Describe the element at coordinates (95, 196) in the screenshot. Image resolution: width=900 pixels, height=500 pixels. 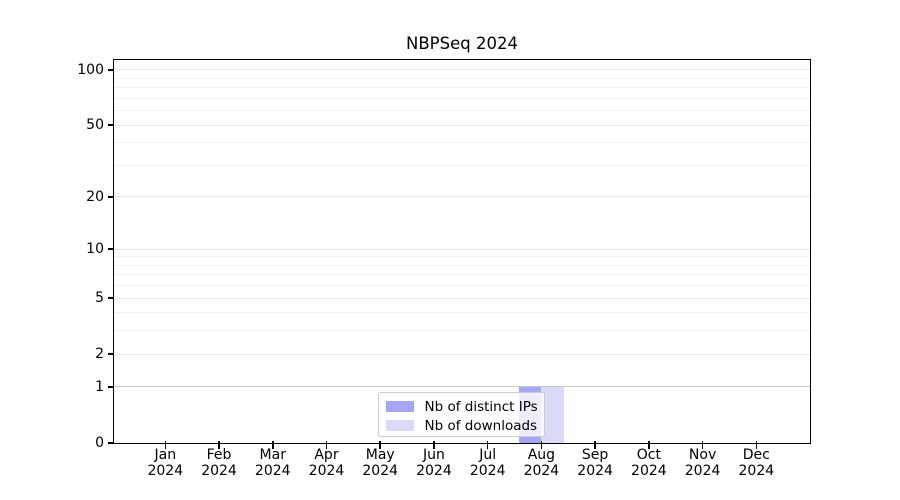
I see `y-tick-label: 20` at that location.